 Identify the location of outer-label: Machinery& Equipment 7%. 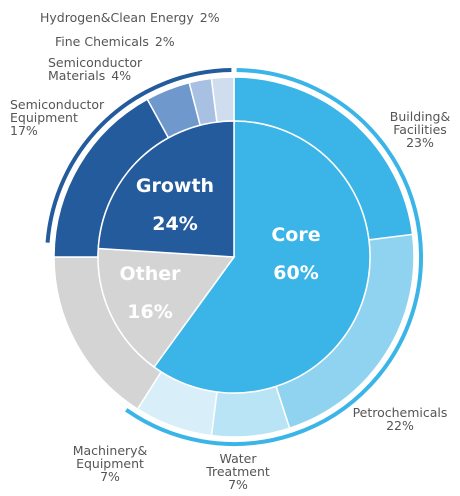
(110, 463).